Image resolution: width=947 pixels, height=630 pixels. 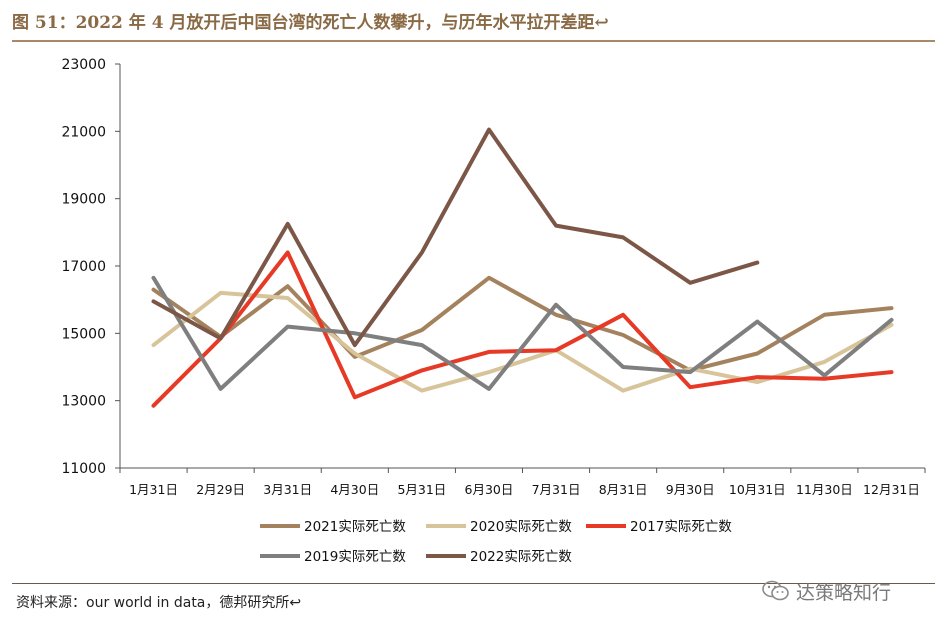 I want to click on page-title: 图 51：2022 年 4 月放开后中国台湾的死亡人数攀升，与历年水平拉开差距↩, so click(x=310, y=23).